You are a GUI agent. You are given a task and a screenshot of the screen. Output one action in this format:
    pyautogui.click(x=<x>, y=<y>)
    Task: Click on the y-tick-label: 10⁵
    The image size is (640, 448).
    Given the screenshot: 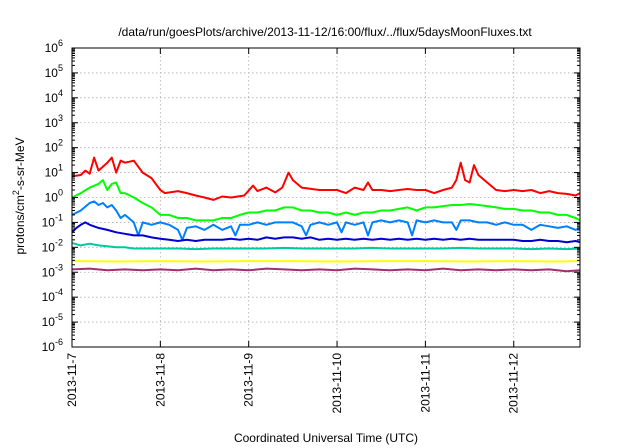 What is the action you would take?
    pyautogui.click(x=54, y=71)
    